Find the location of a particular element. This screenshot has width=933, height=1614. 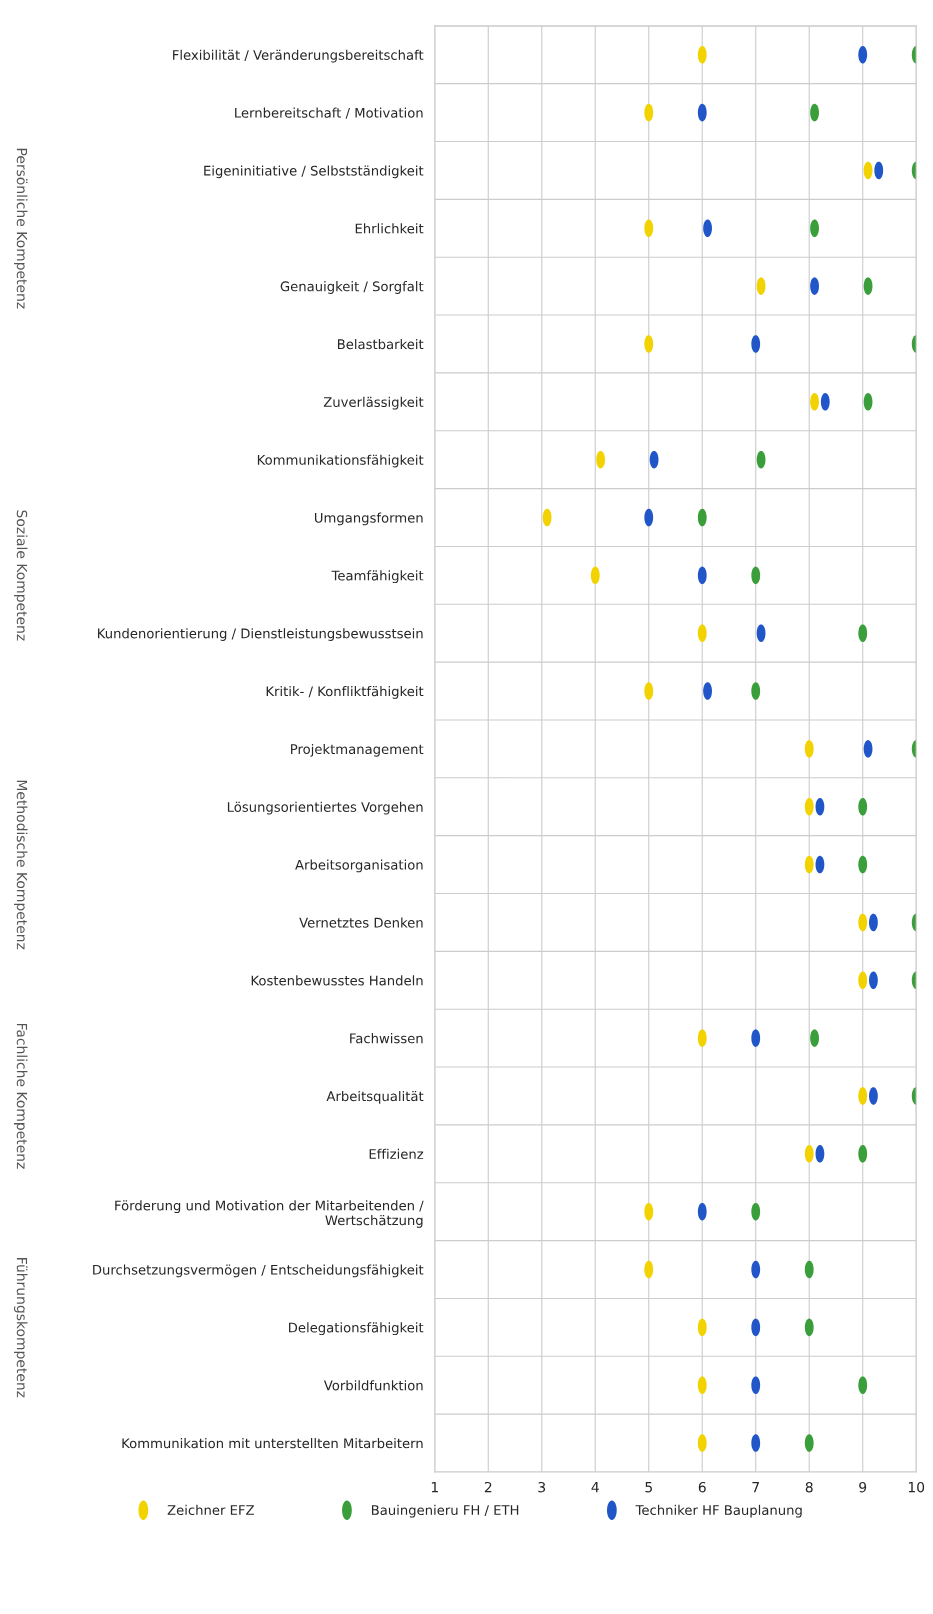

y-tick-label: Vorbildfunktion is located at coordinates (373, 1385).